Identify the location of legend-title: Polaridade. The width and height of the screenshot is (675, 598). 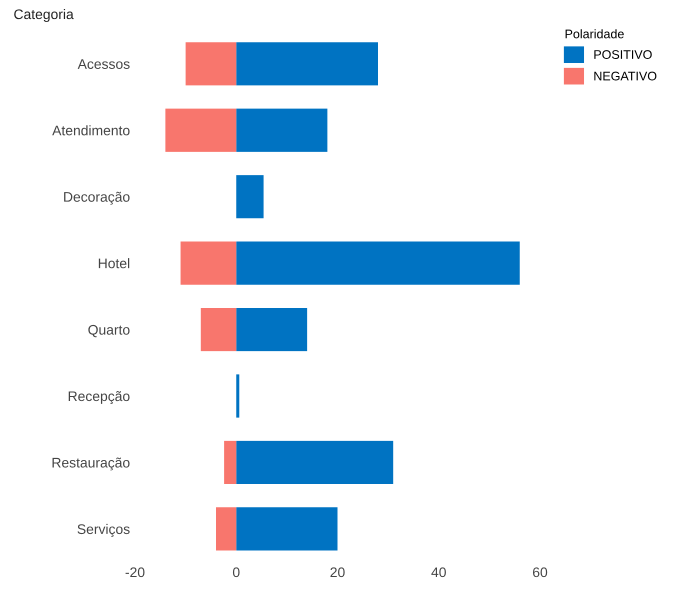
(595, 33).